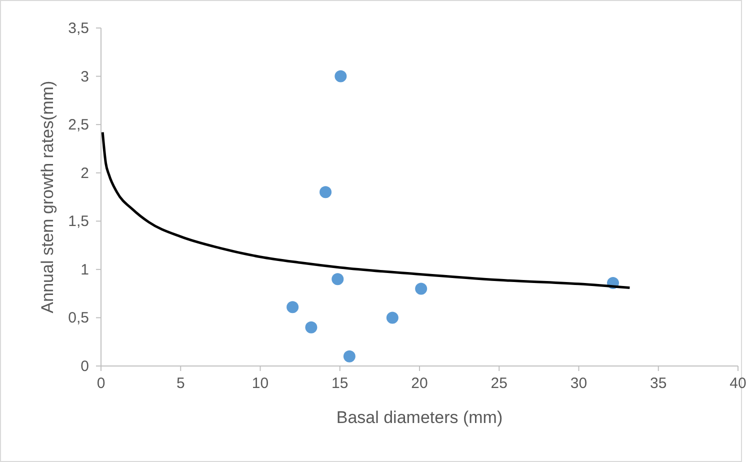 This screenshot has width=753, height=462. Describe the element at coordinates (579, 383) in the screenshot. I see `x-tick-label: 30` at that location.